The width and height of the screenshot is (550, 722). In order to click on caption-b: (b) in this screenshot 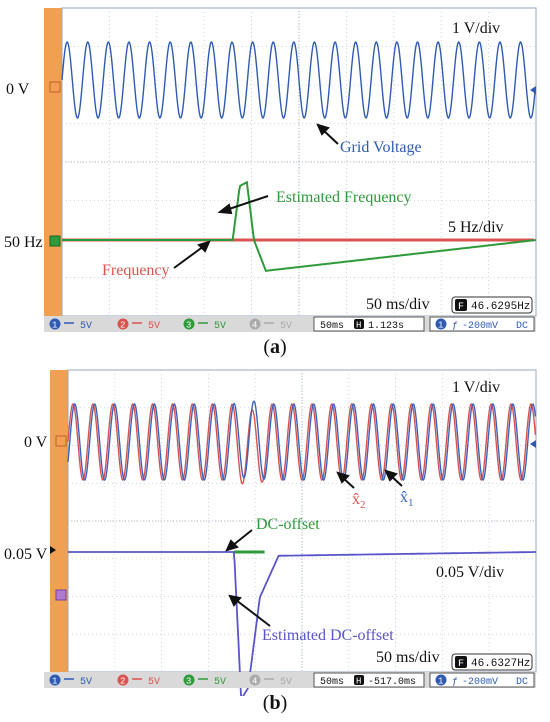, I will do `click(275, 703)`.